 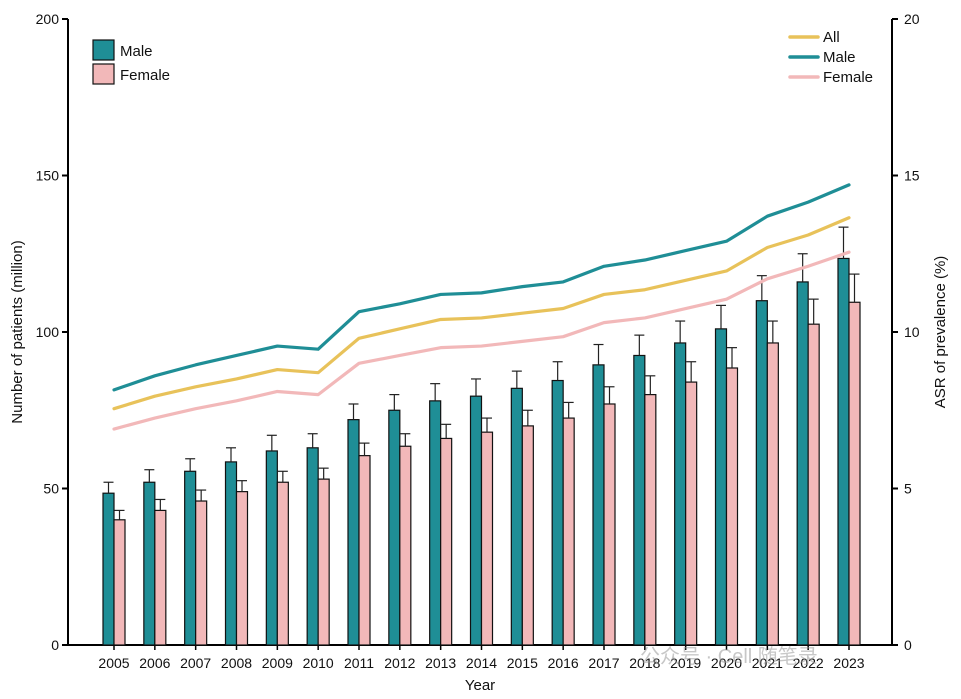 What do you see at coordinates (136, 51) in the screenshot?
I see `legend-label-male: Male` at bounding box center [136, 51].